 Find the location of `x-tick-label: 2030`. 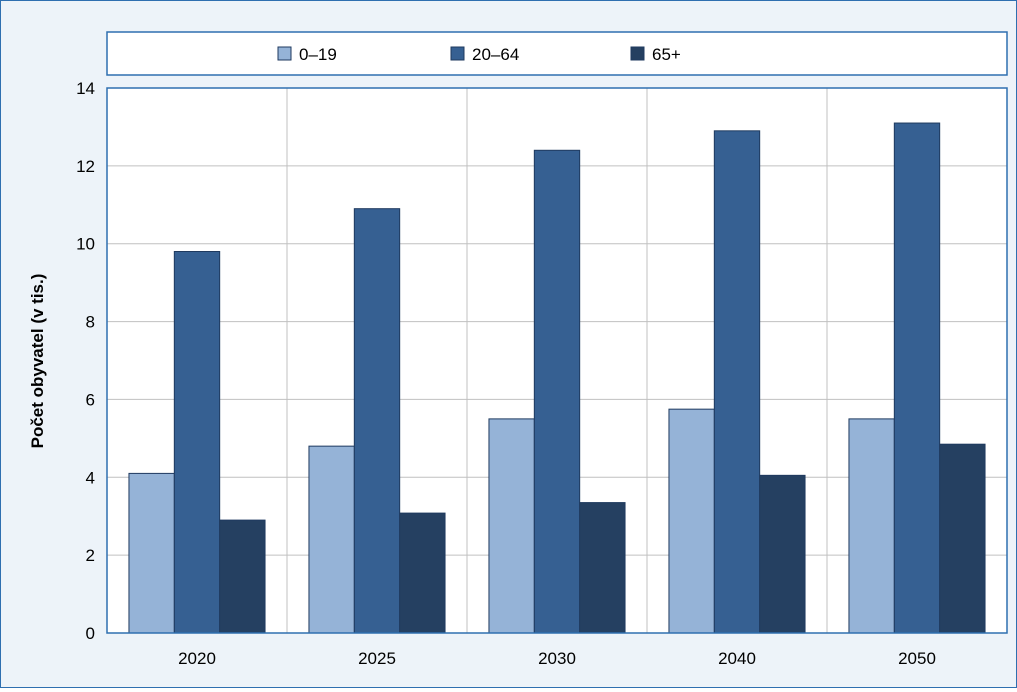

x-tick-label: 2030 is located at coordinates (557, 658).